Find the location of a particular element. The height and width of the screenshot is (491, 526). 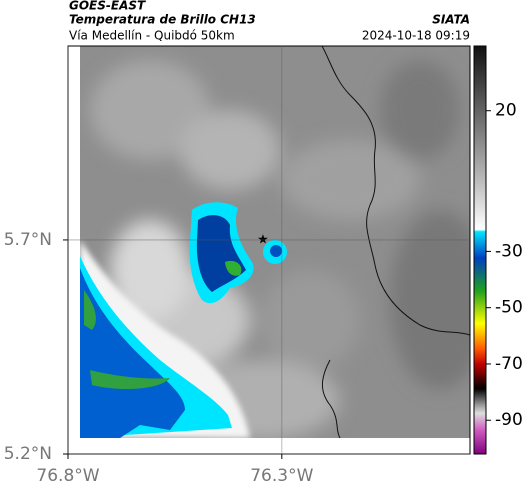

colorbar-tick-label: -90 is located at coordinates (509, 420).